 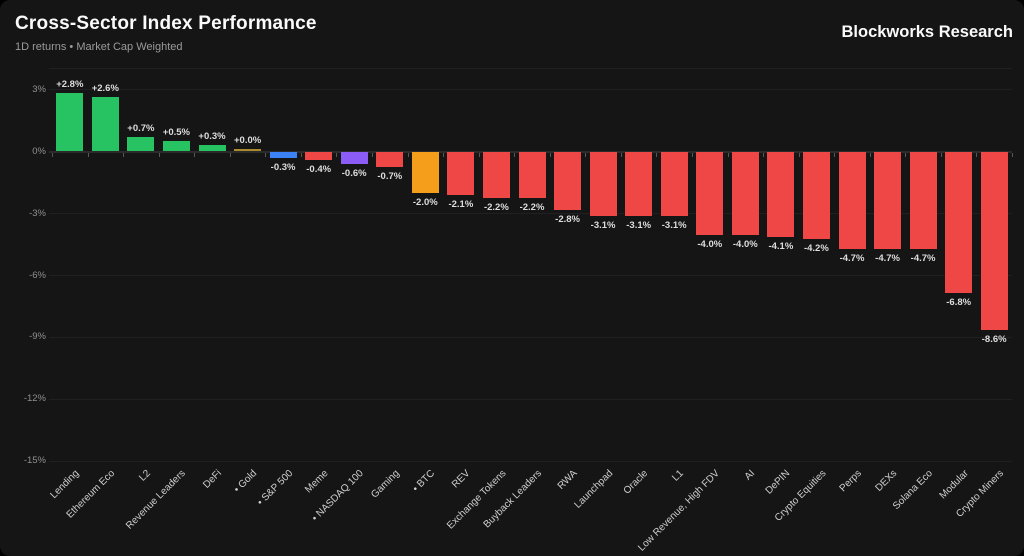 What do you see at coordinates (850, 481) in the screenshot?
I see `x-axis-label-perps: Perps` at bounding box center [850, 481].